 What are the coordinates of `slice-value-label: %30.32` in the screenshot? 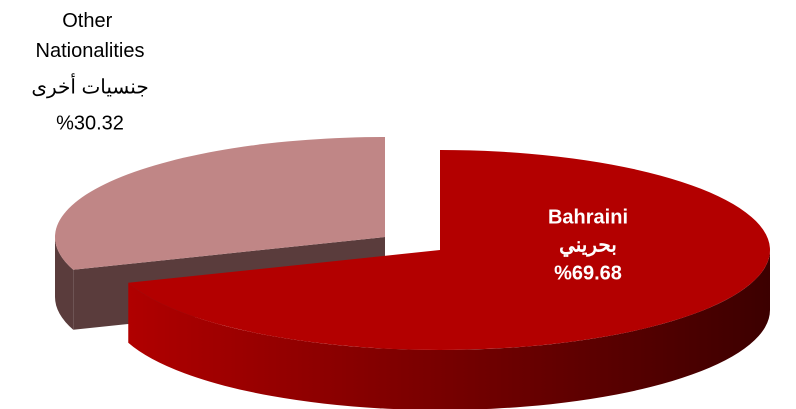 It's located at (90, 123).